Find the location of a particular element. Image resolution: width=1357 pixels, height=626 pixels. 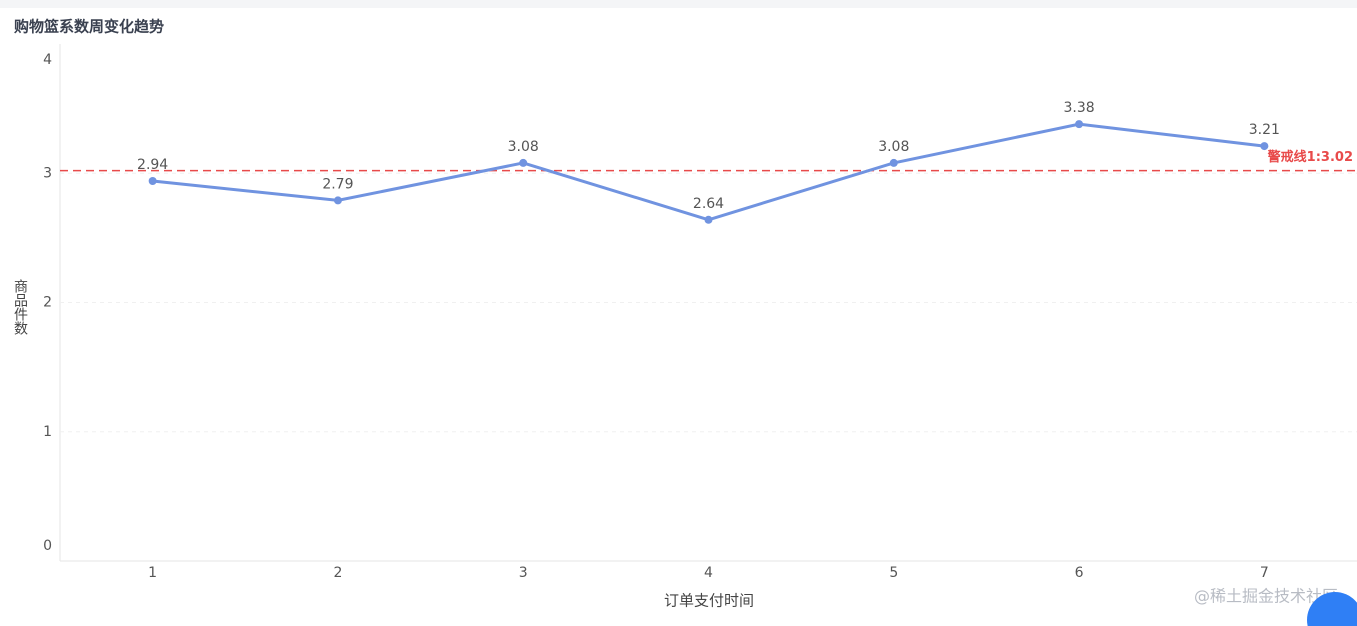

y-tick-label: 4 is located at coordinates (47, 60).